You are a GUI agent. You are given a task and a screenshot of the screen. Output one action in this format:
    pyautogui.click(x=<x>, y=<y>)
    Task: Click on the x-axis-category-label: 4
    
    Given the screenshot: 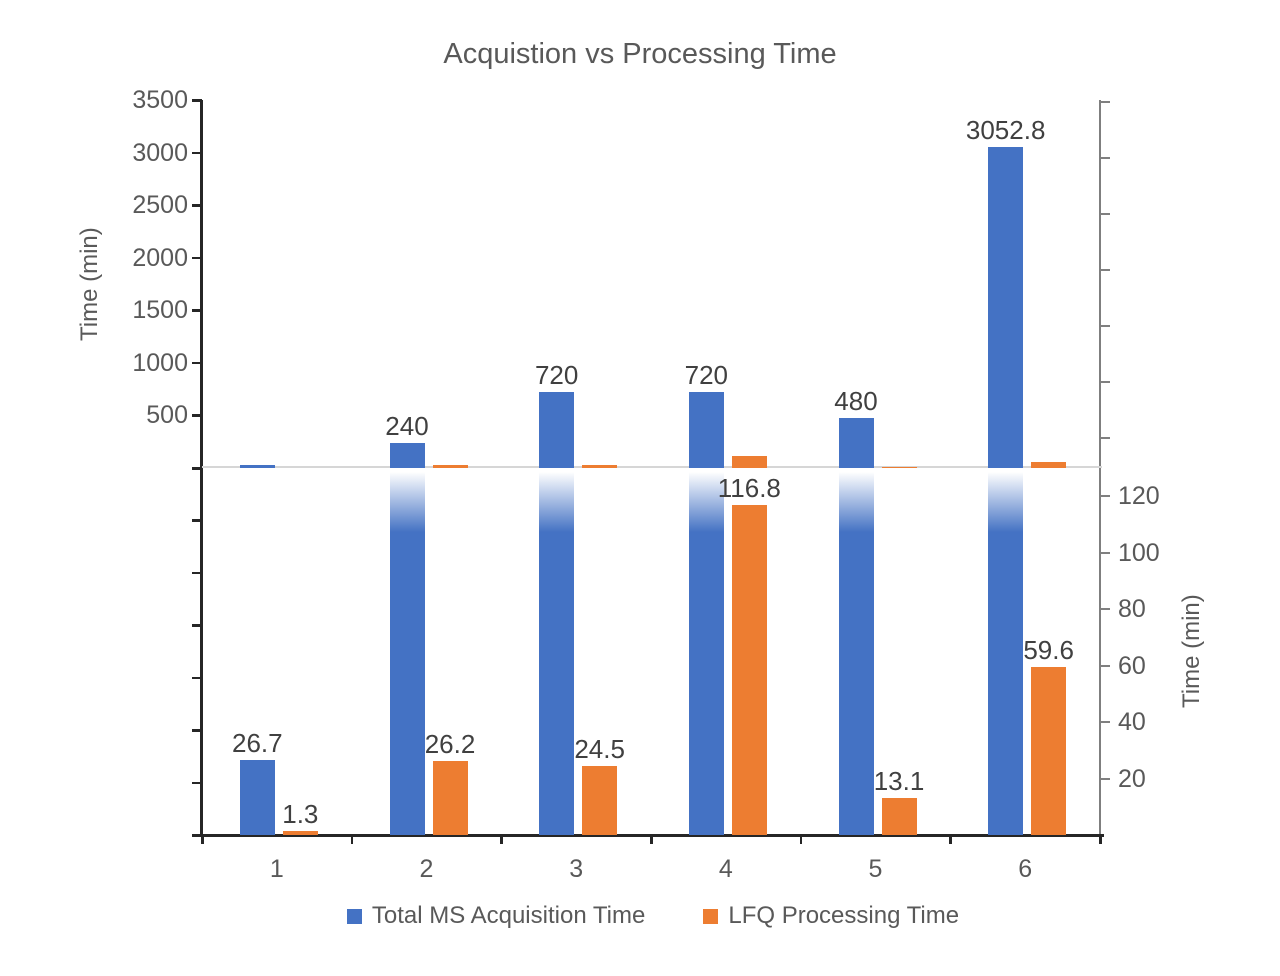 What is the action you would take?
    pyautogui.click(x=725, y=869)
    